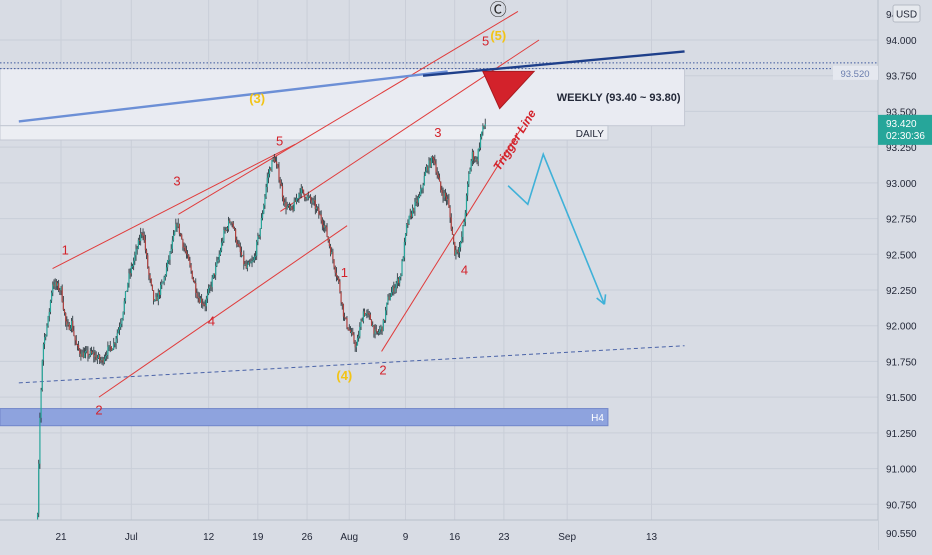 Image resolution: width=932 pixels, height=555 pixels. What do you see at coordinates (901, 398) in the screenshot?
I see `price-tick-10: 91.500` at bounding box center [901, 398].